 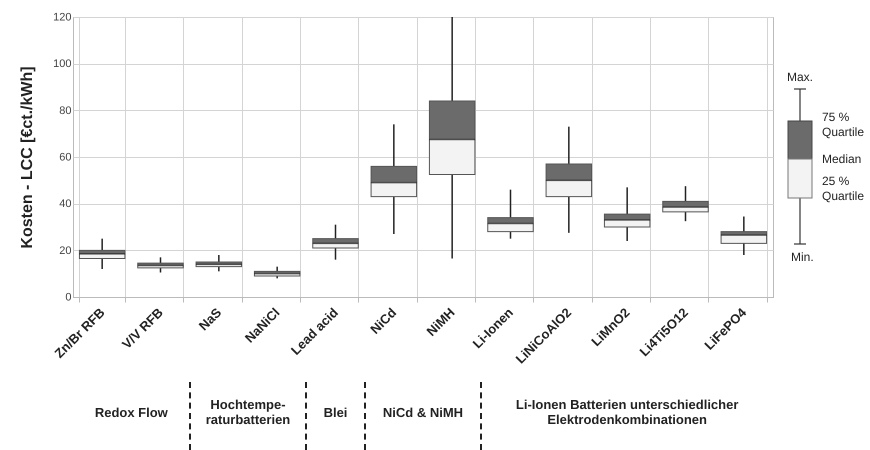 What do you see at coordinates (62, 64) in the screenshot?
I see `y-tick-label: 100` at bounding box center [62, 64].